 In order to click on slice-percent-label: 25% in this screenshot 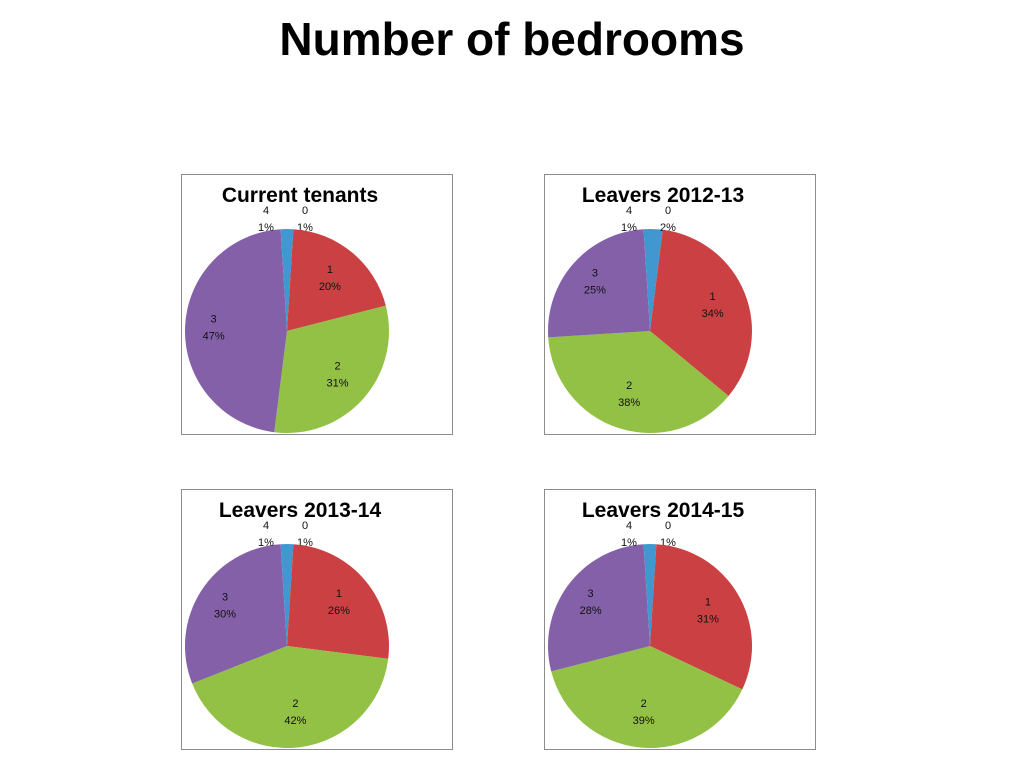, I will do `click(595, 290)`.